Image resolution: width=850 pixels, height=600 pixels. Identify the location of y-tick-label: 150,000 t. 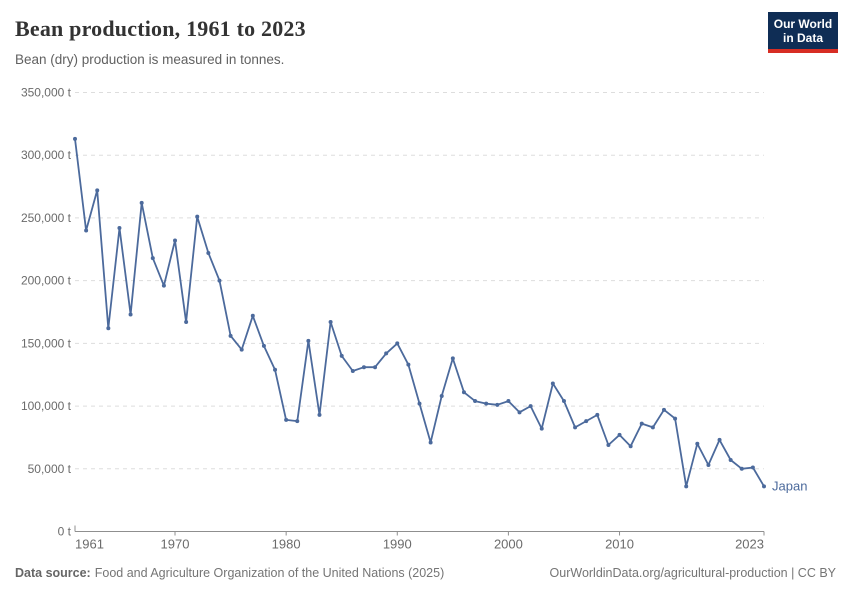
(46, 343).